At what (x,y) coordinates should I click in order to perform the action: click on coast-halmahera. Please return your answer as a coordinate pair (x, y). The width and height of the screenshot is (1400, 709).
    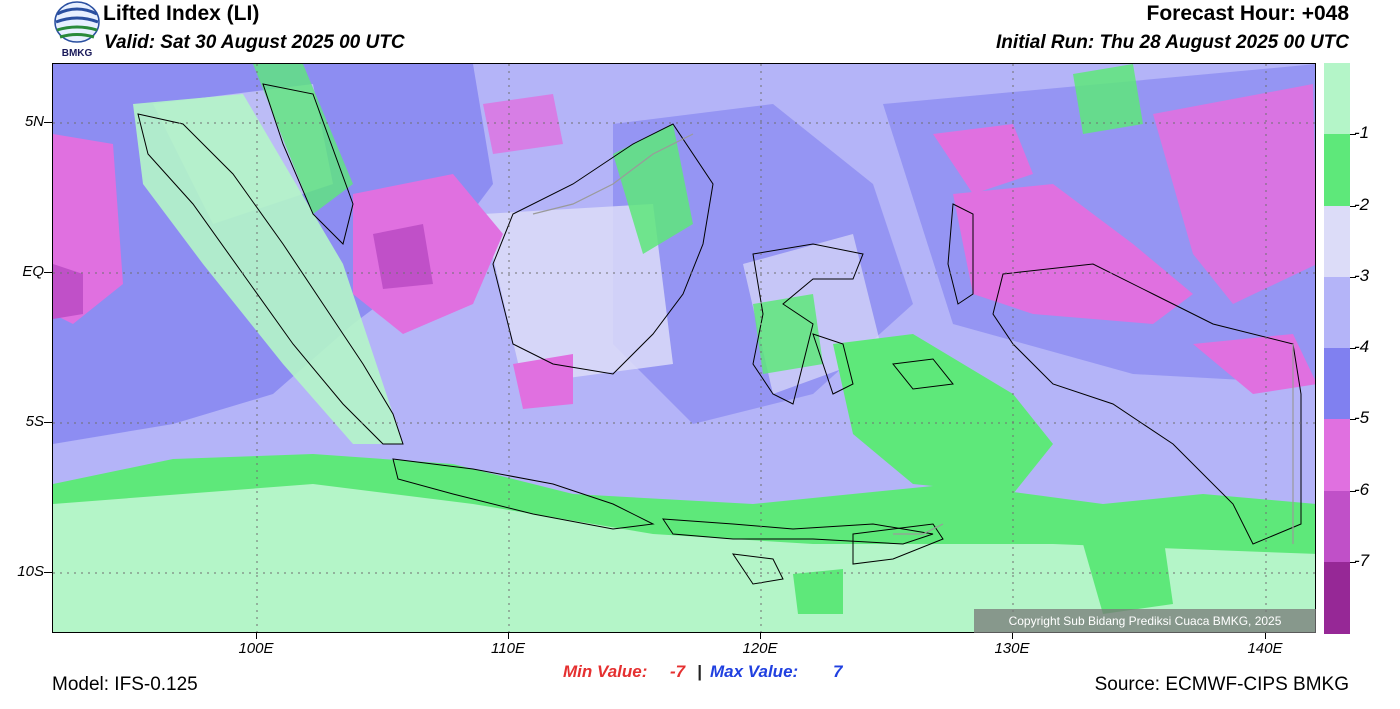
    Looking at the image, I should click on (960, 254).